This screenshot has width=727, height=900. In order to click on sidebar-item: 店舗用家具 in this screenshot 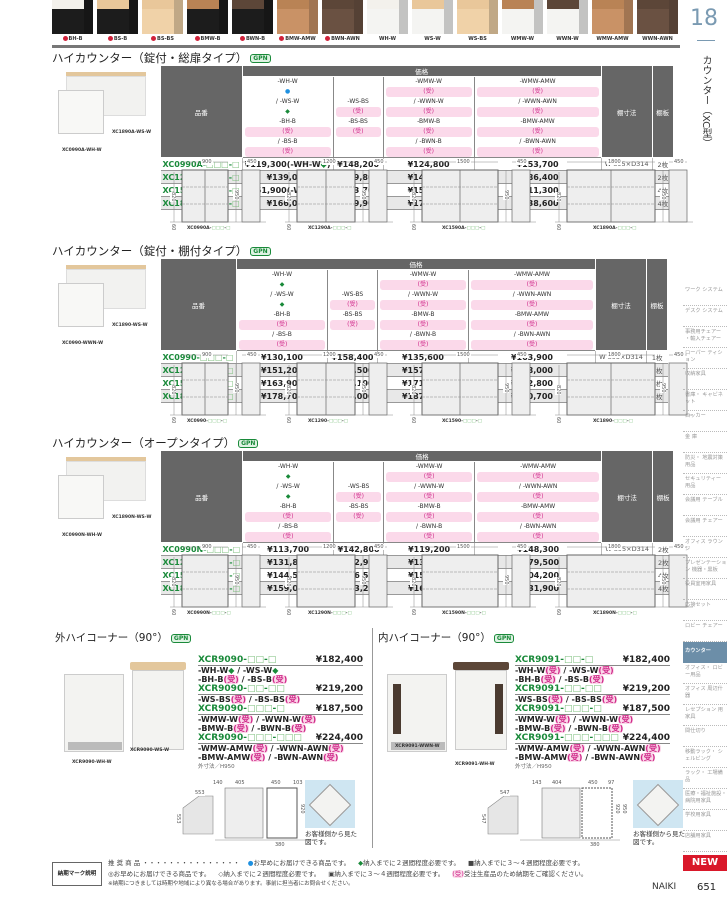, I will do `click(705, 841)`.